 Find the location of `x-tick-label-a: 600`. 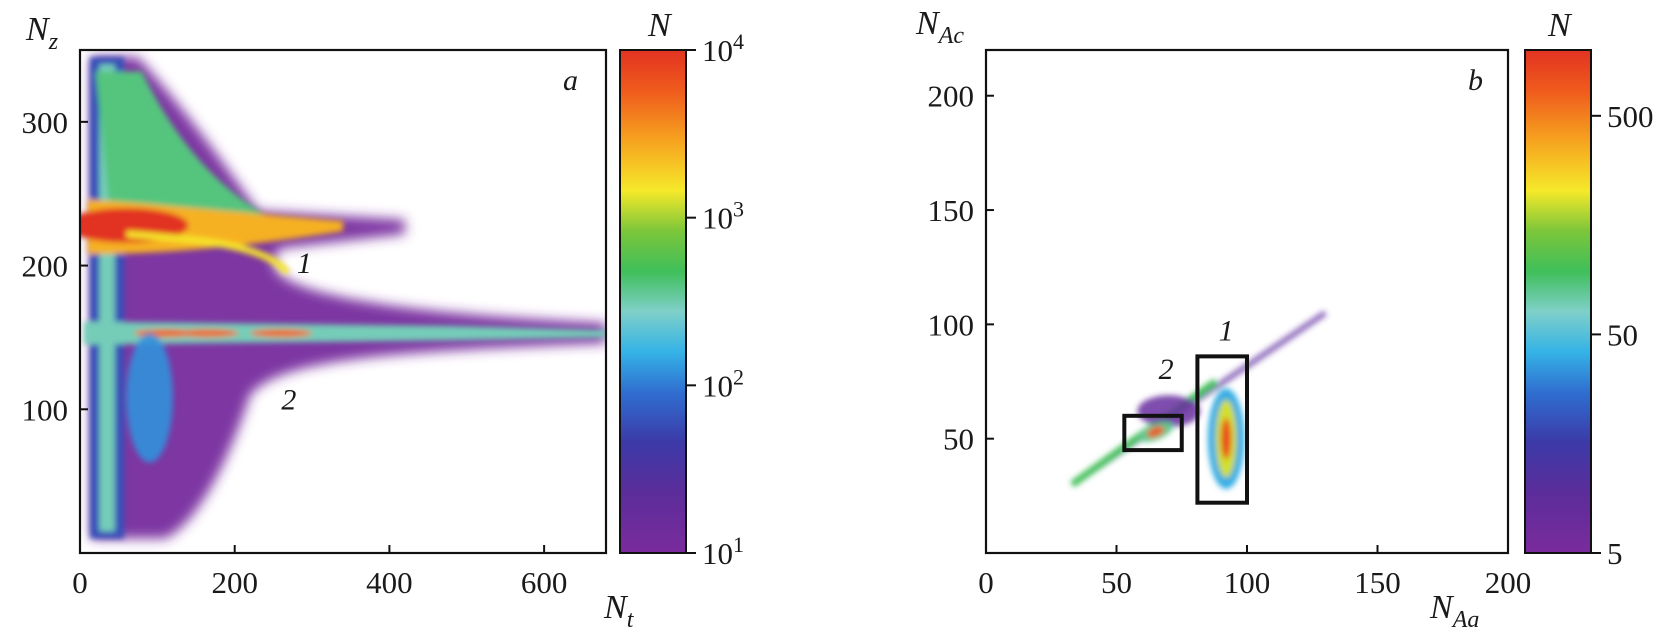

x-tick-label-a: 600 is located at coordinates (544, 582).